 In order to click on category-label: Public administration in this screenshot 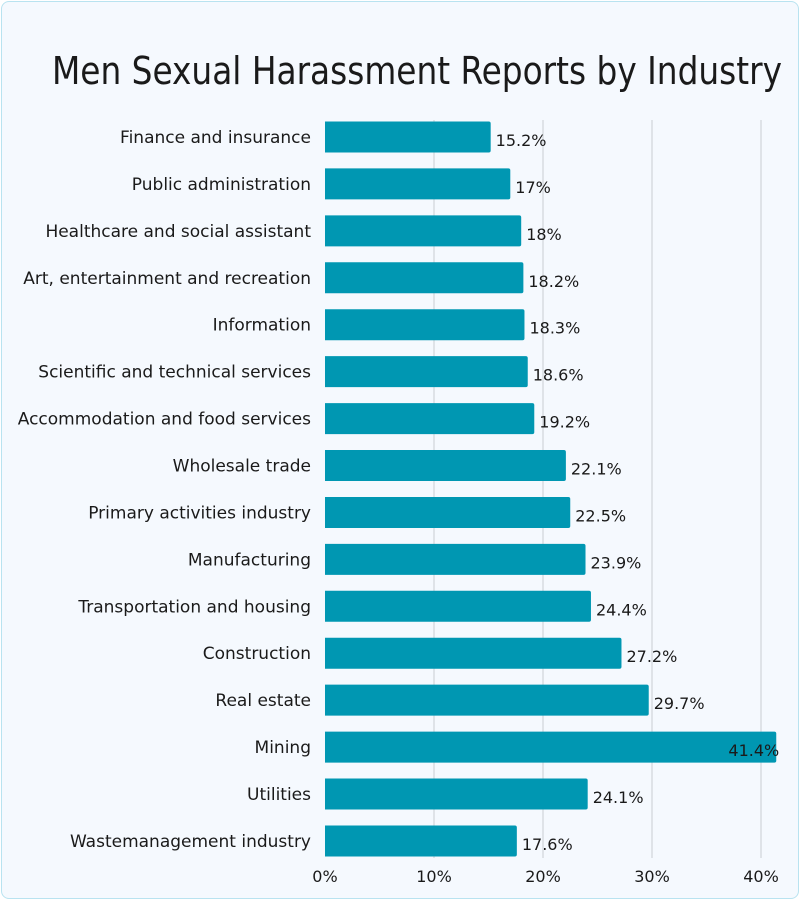, I will do `click(221, 185)`.